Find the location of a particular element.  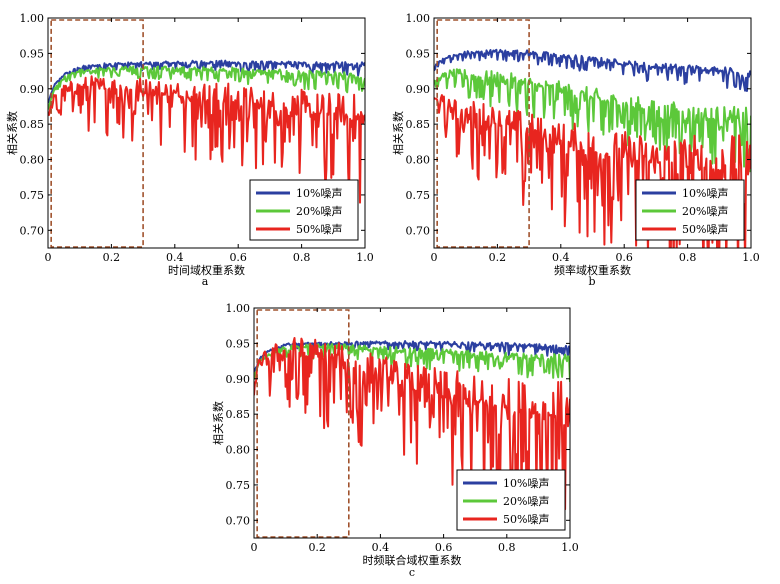

panel-label: c is located at coordinates (412, 572).